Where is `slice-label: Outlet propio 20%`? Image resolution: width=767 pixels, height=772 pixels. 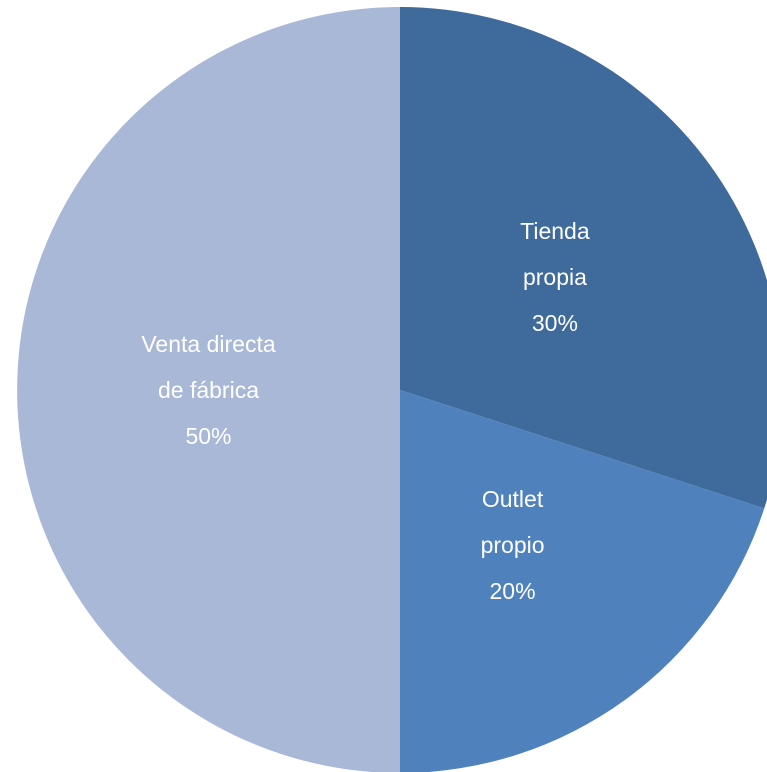
slice-label: Outlet propio 20% is located at coordinates (513, 545).